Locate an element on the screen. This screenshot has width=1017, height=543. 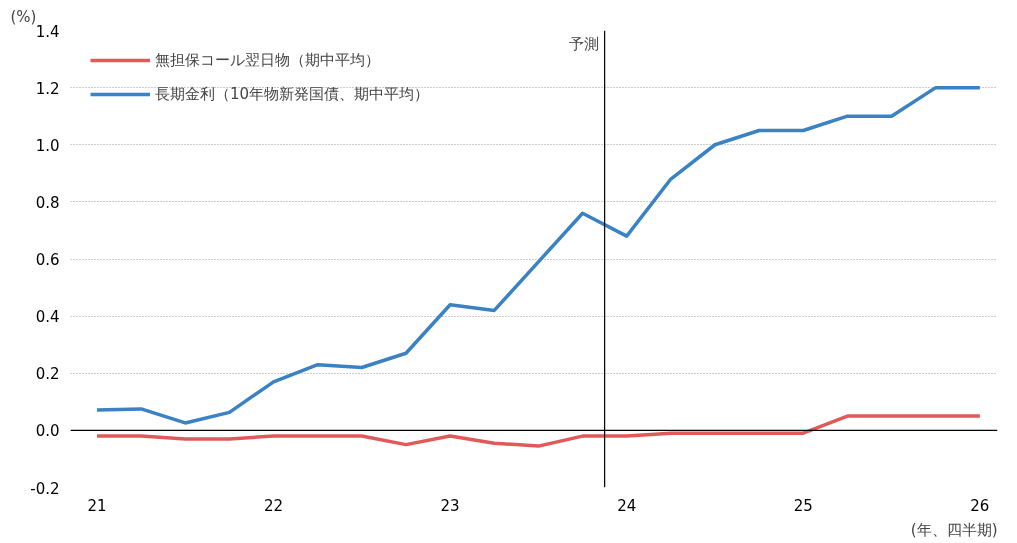
y-tick-label: 1.0 is located at coordinates (47, 145).